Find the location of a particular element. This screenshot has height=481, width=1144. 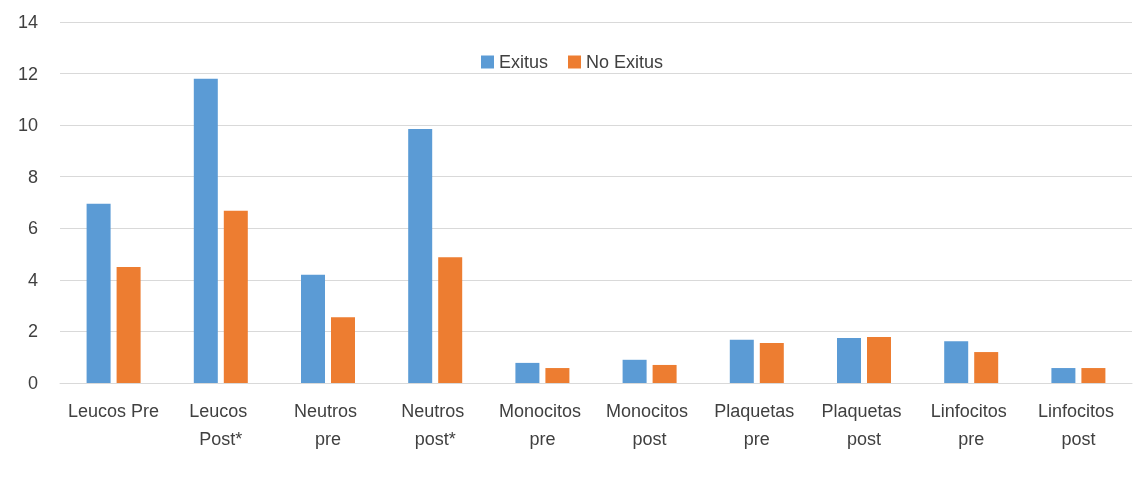

x-tick-label: Monocitos post is located at coordinates (650, 425).